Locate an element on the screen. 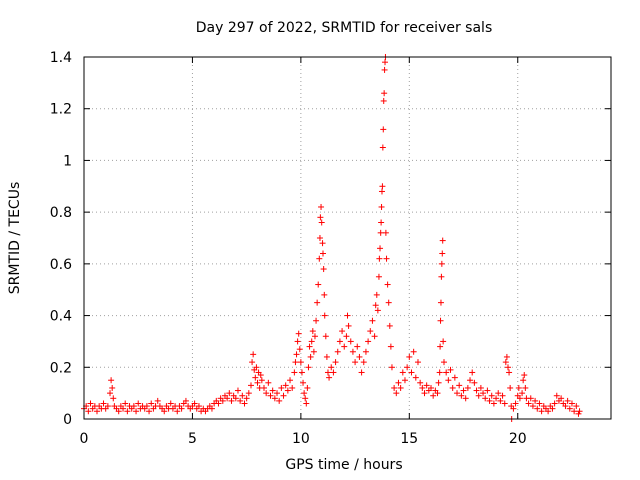  x-tick-label: 15 is located at coordinates (409, 439).